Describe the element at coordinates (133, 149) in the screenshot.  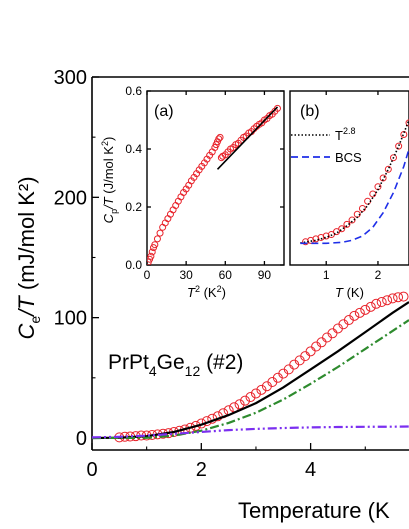
I see `inset-a-ytick-label: 0.4` at that location.